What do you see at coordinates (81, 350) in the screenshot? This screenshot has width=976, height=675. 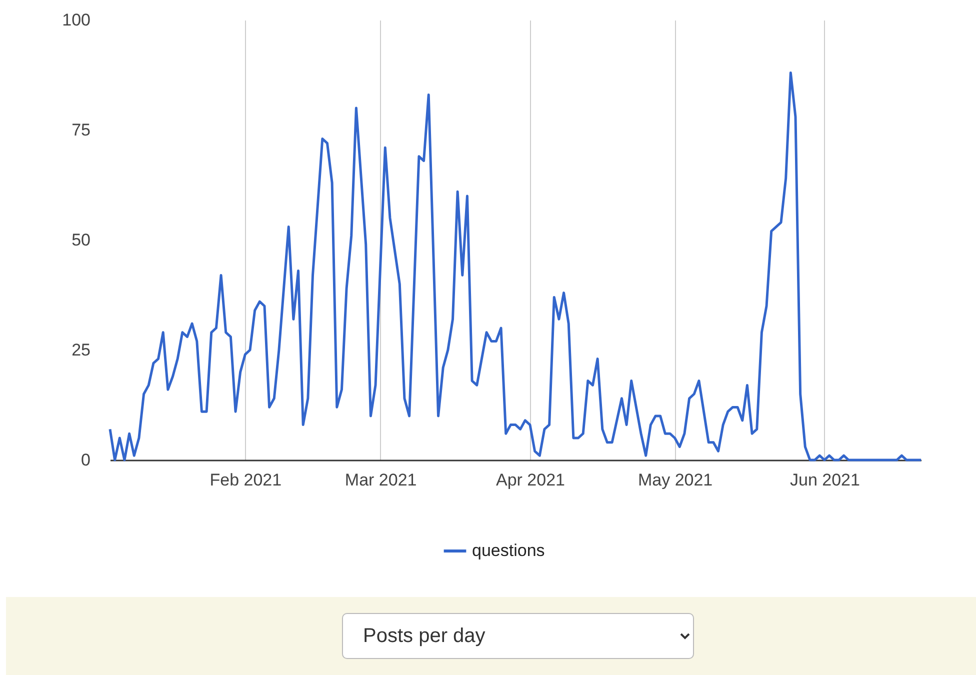 I see `y-tick-label: 25` at bounding box center [81, 350].